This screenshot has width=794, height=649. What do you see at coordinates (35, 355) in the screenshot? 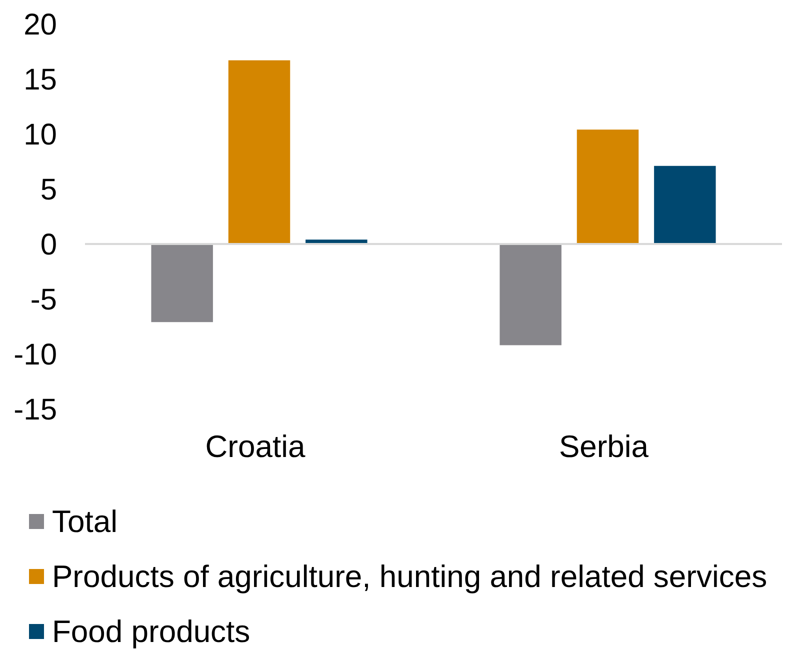
I see `y-tick-label: -10` at bounding box center [35, 355].